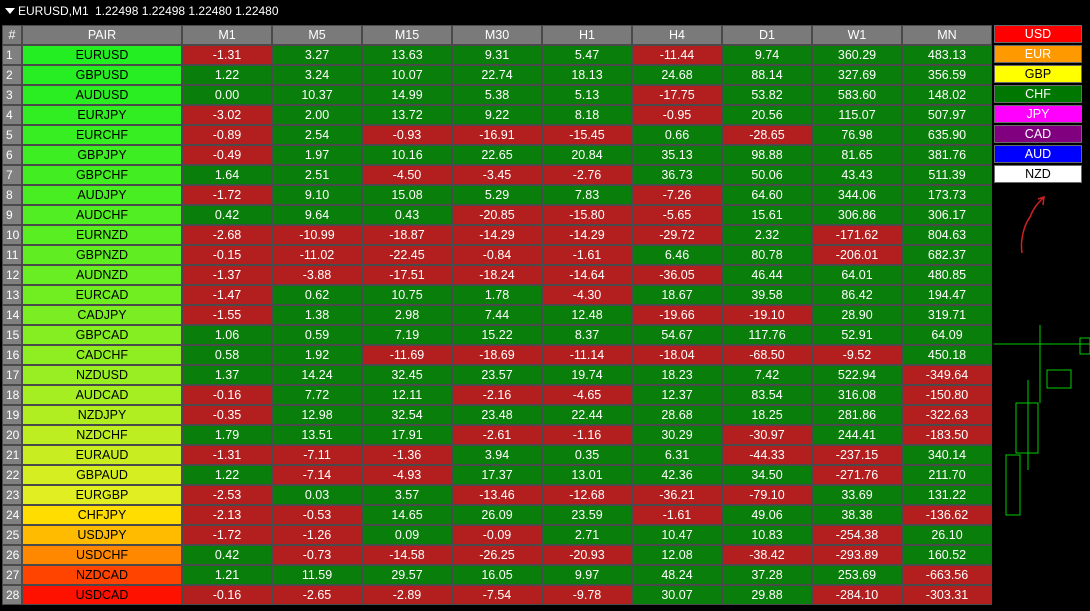 The image size is (1090, 611). What do you see at coordinates (407, 315) in the screenshot?
I see `value-cell: 2.98` at bounding box center [407, 315].